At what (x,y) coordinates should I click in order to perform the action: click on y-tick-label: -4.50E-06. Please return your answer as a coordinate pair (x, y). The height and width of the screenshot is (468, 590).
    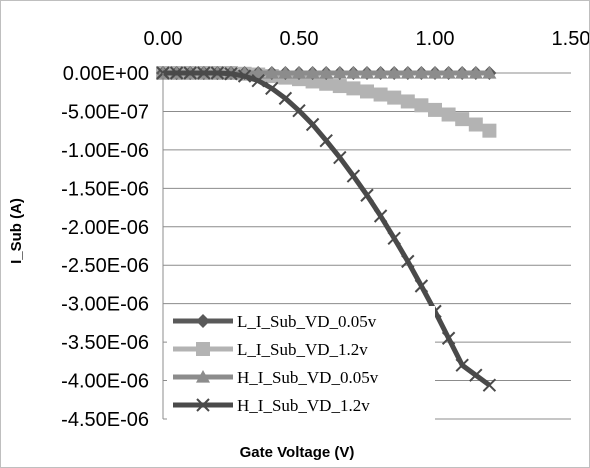
    Looking at the image, I should click on (105, 420).